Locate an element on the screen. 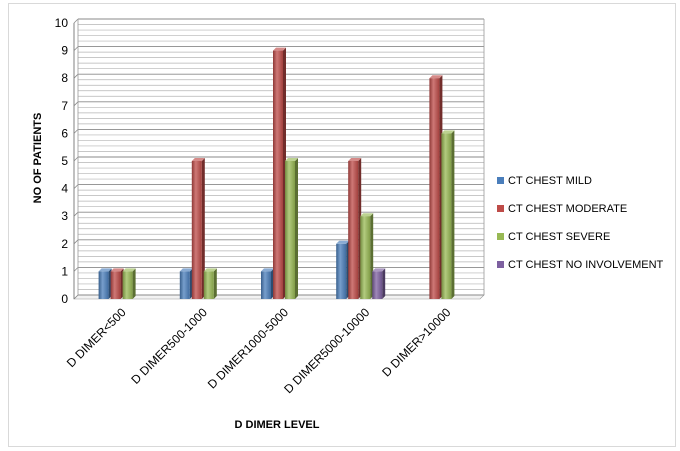 This screenshot has width=680, height=451. legend-label: CT CHEST MILD is located at coordinates (550, 181).